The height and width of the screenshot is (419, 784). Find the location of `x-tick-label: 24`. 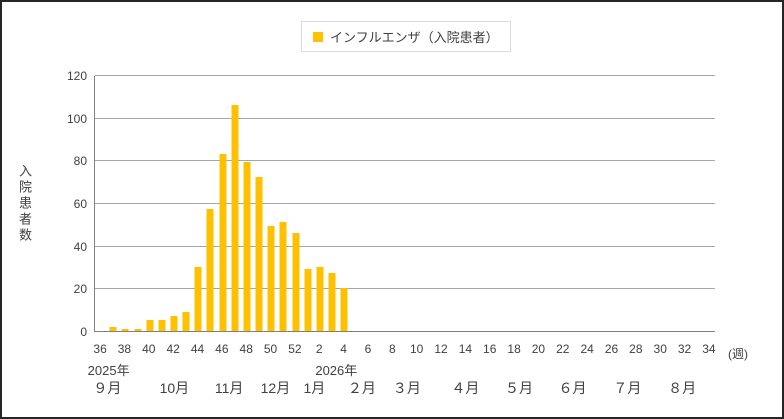

x-tick-label: 24 is located at coordinates (587, 349).